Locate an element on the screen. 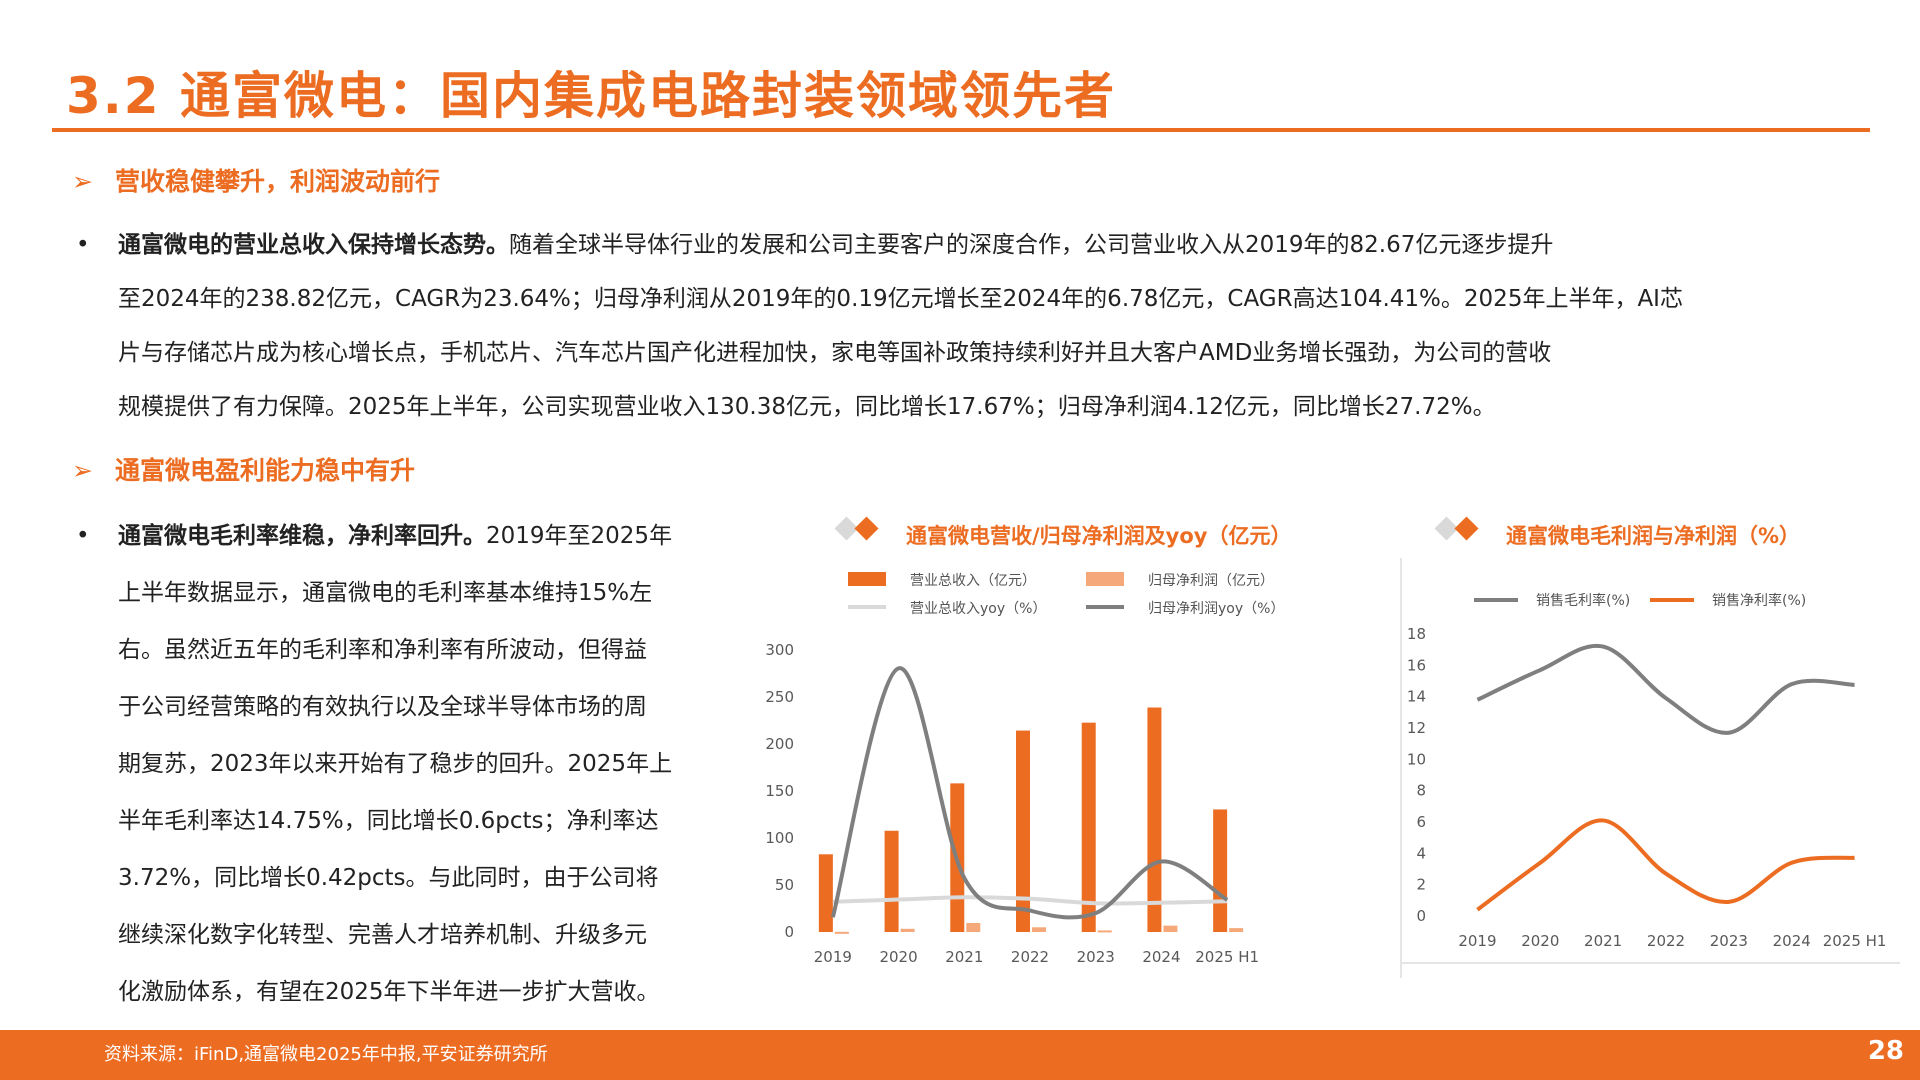  chart-title-revenue: 通富微电营收/归母净利润及yoy（亿元） is located at coordinates (1099, 536).